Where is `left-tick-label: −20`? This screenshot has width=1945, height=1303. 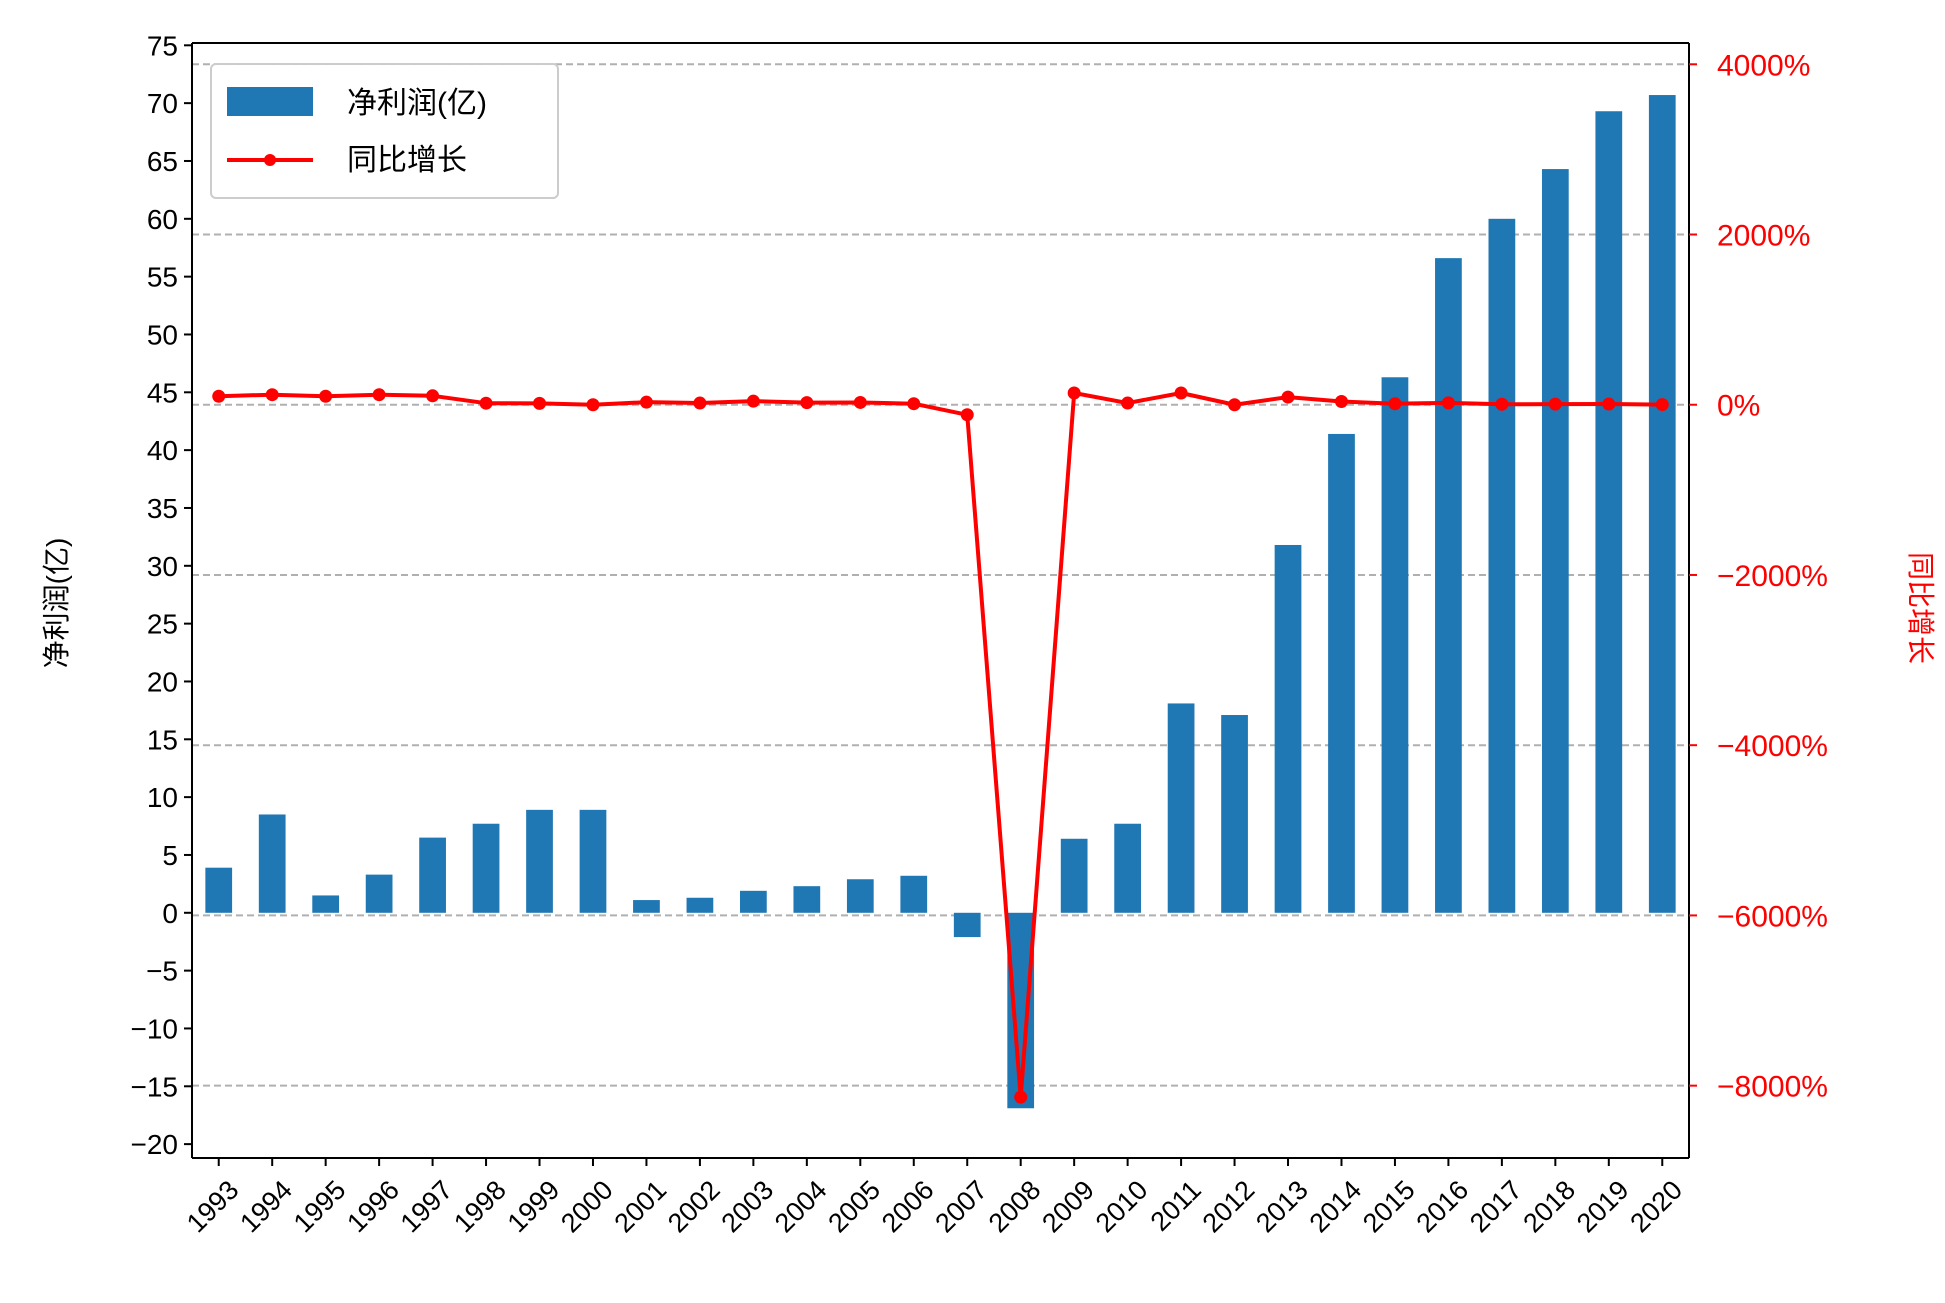
left-tick-label: −20 is located at coordinates (155, 1144).